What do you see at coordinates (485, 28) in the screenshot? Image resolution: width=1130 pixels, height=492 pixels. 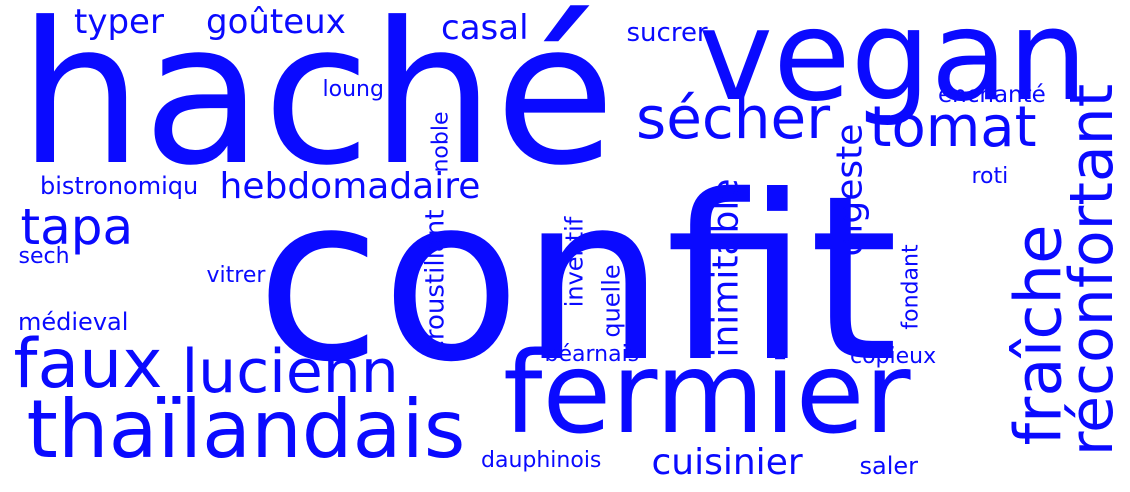 I see `word-casal: casal` at bounding box center [485, 28].